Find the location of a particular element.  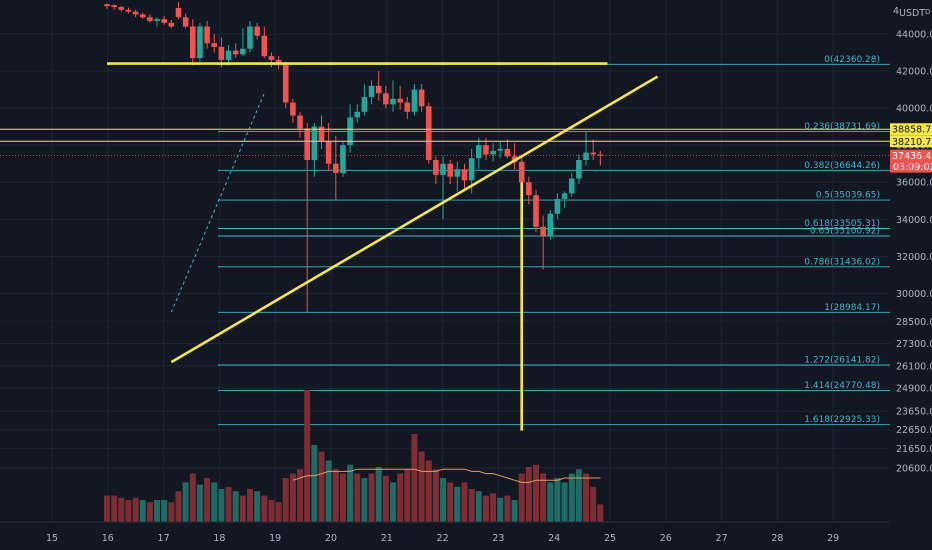

x-tick-label: 27 is located at coordinates (722, 538).